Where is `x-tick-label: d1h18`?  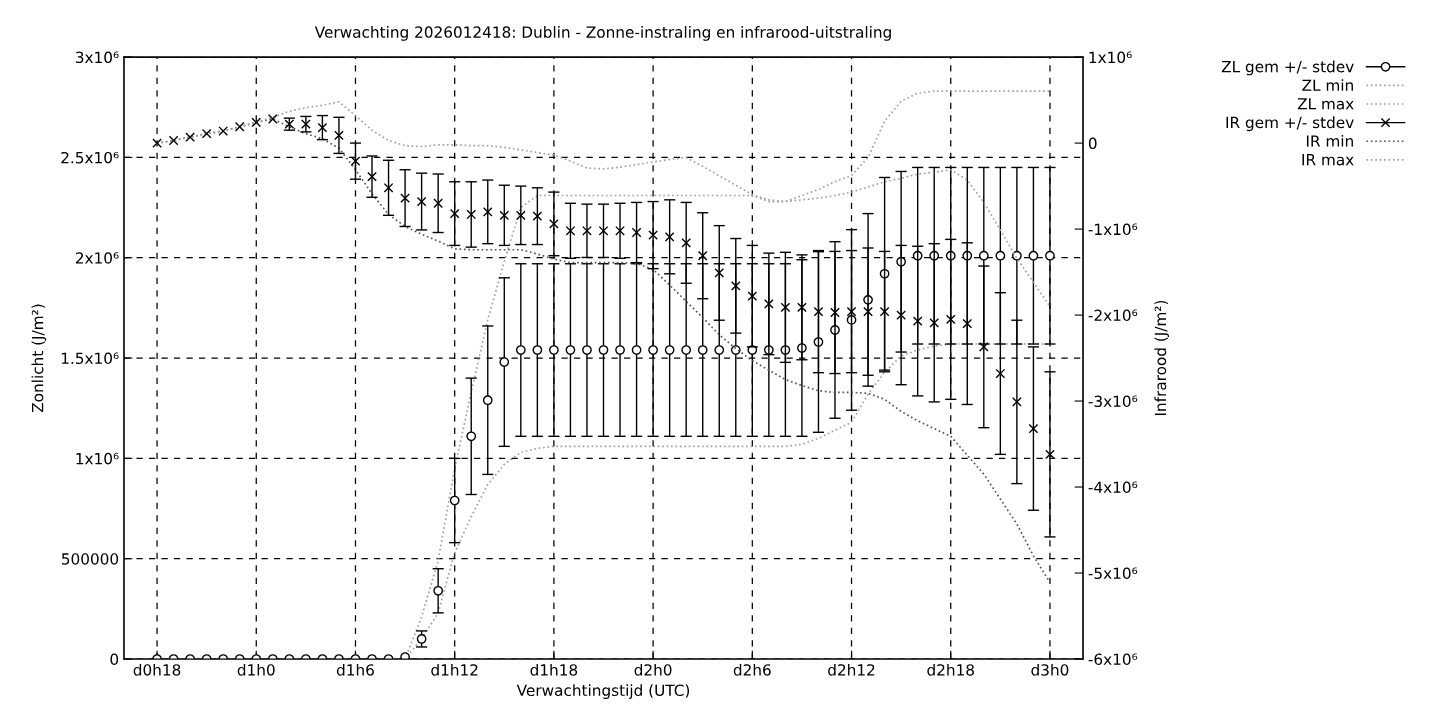
x-tick-label: d1h18 is located at coordinates (554, 669).